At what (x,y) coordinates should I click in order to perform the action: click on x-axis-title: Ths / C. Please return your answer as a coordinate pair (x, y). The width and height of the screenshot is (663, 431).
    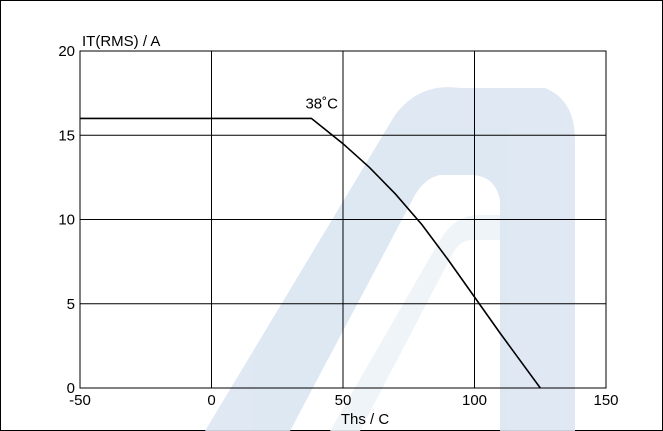
    Looking at the image, I should click on (365, 419).